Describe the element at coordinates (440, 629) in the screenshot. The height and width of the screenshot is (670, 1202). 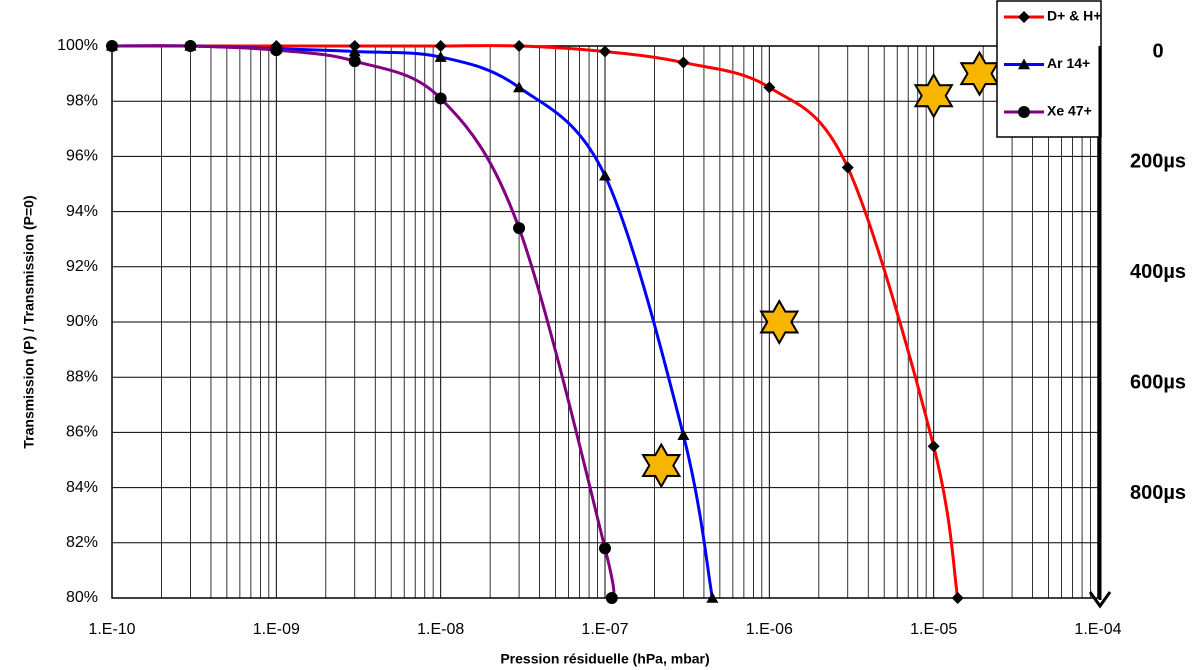
I see `x-tick-label: 1.E-08` at that location.